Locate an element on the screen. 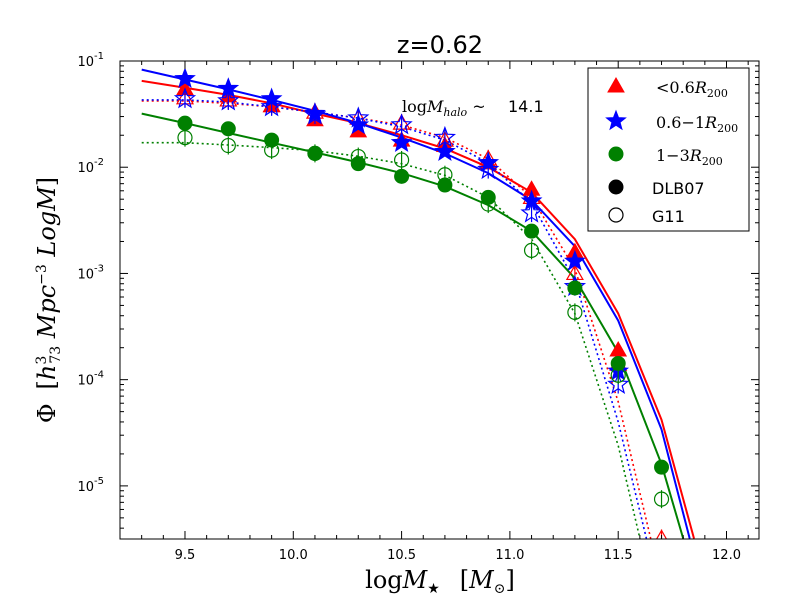 This screenshot has width=800, height=600. legend: <0.6R200 0.6−1R200 1−3R200 DLB07 G11 is located at coordinates (668, 149).